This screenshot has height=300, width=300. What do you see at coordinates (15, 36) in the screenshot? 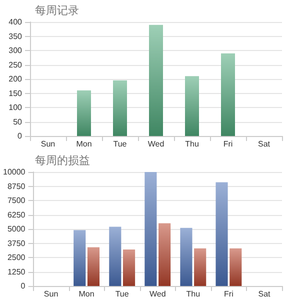
I see `y-tick-label: 350` at bounding box center [15, 36].